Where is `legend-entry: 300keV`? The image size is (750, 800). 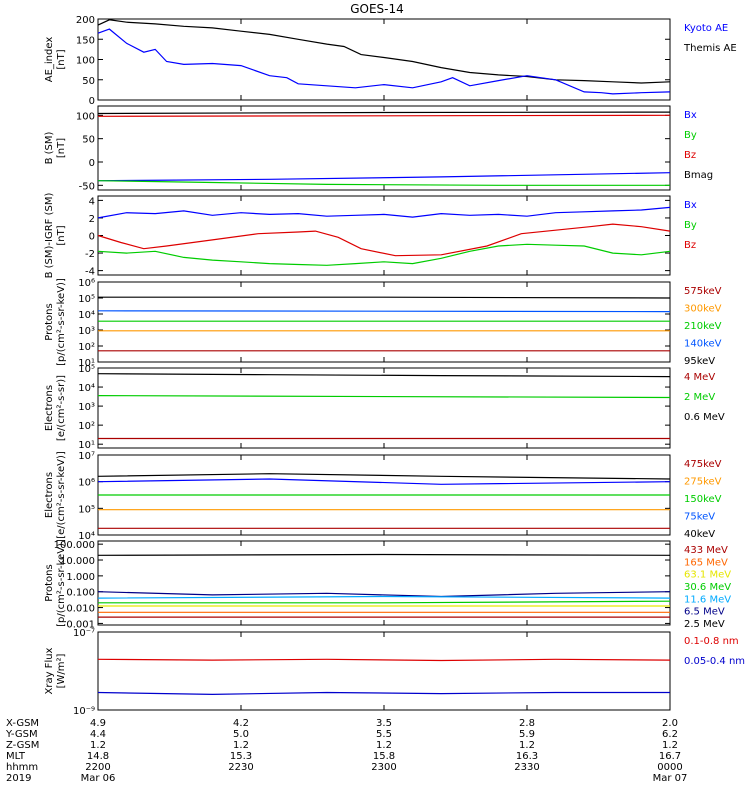 legend-entry: 300keV is located at coordinates (703, 309).